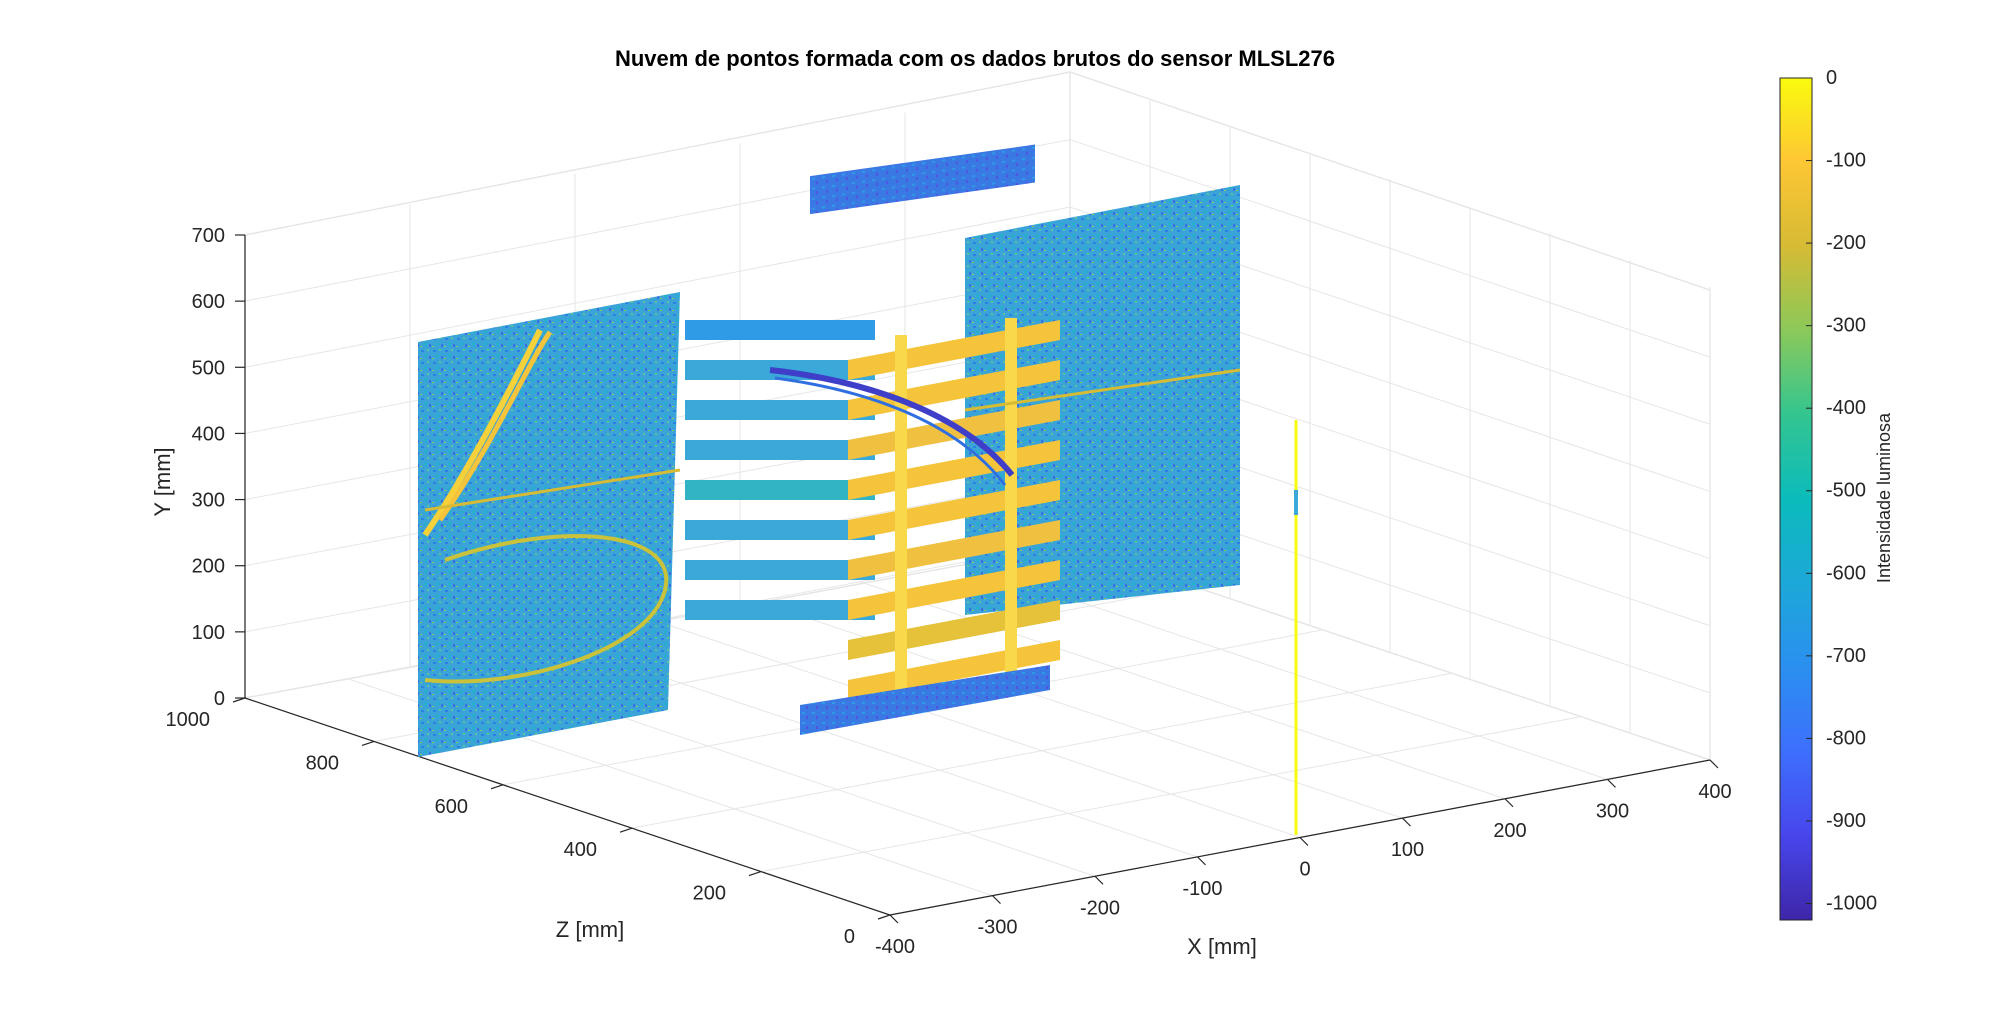  What do you see at coordinates (580, 850) in the screenshot?
I see `z-tick-label: 400` at bounding box center [580, 850].